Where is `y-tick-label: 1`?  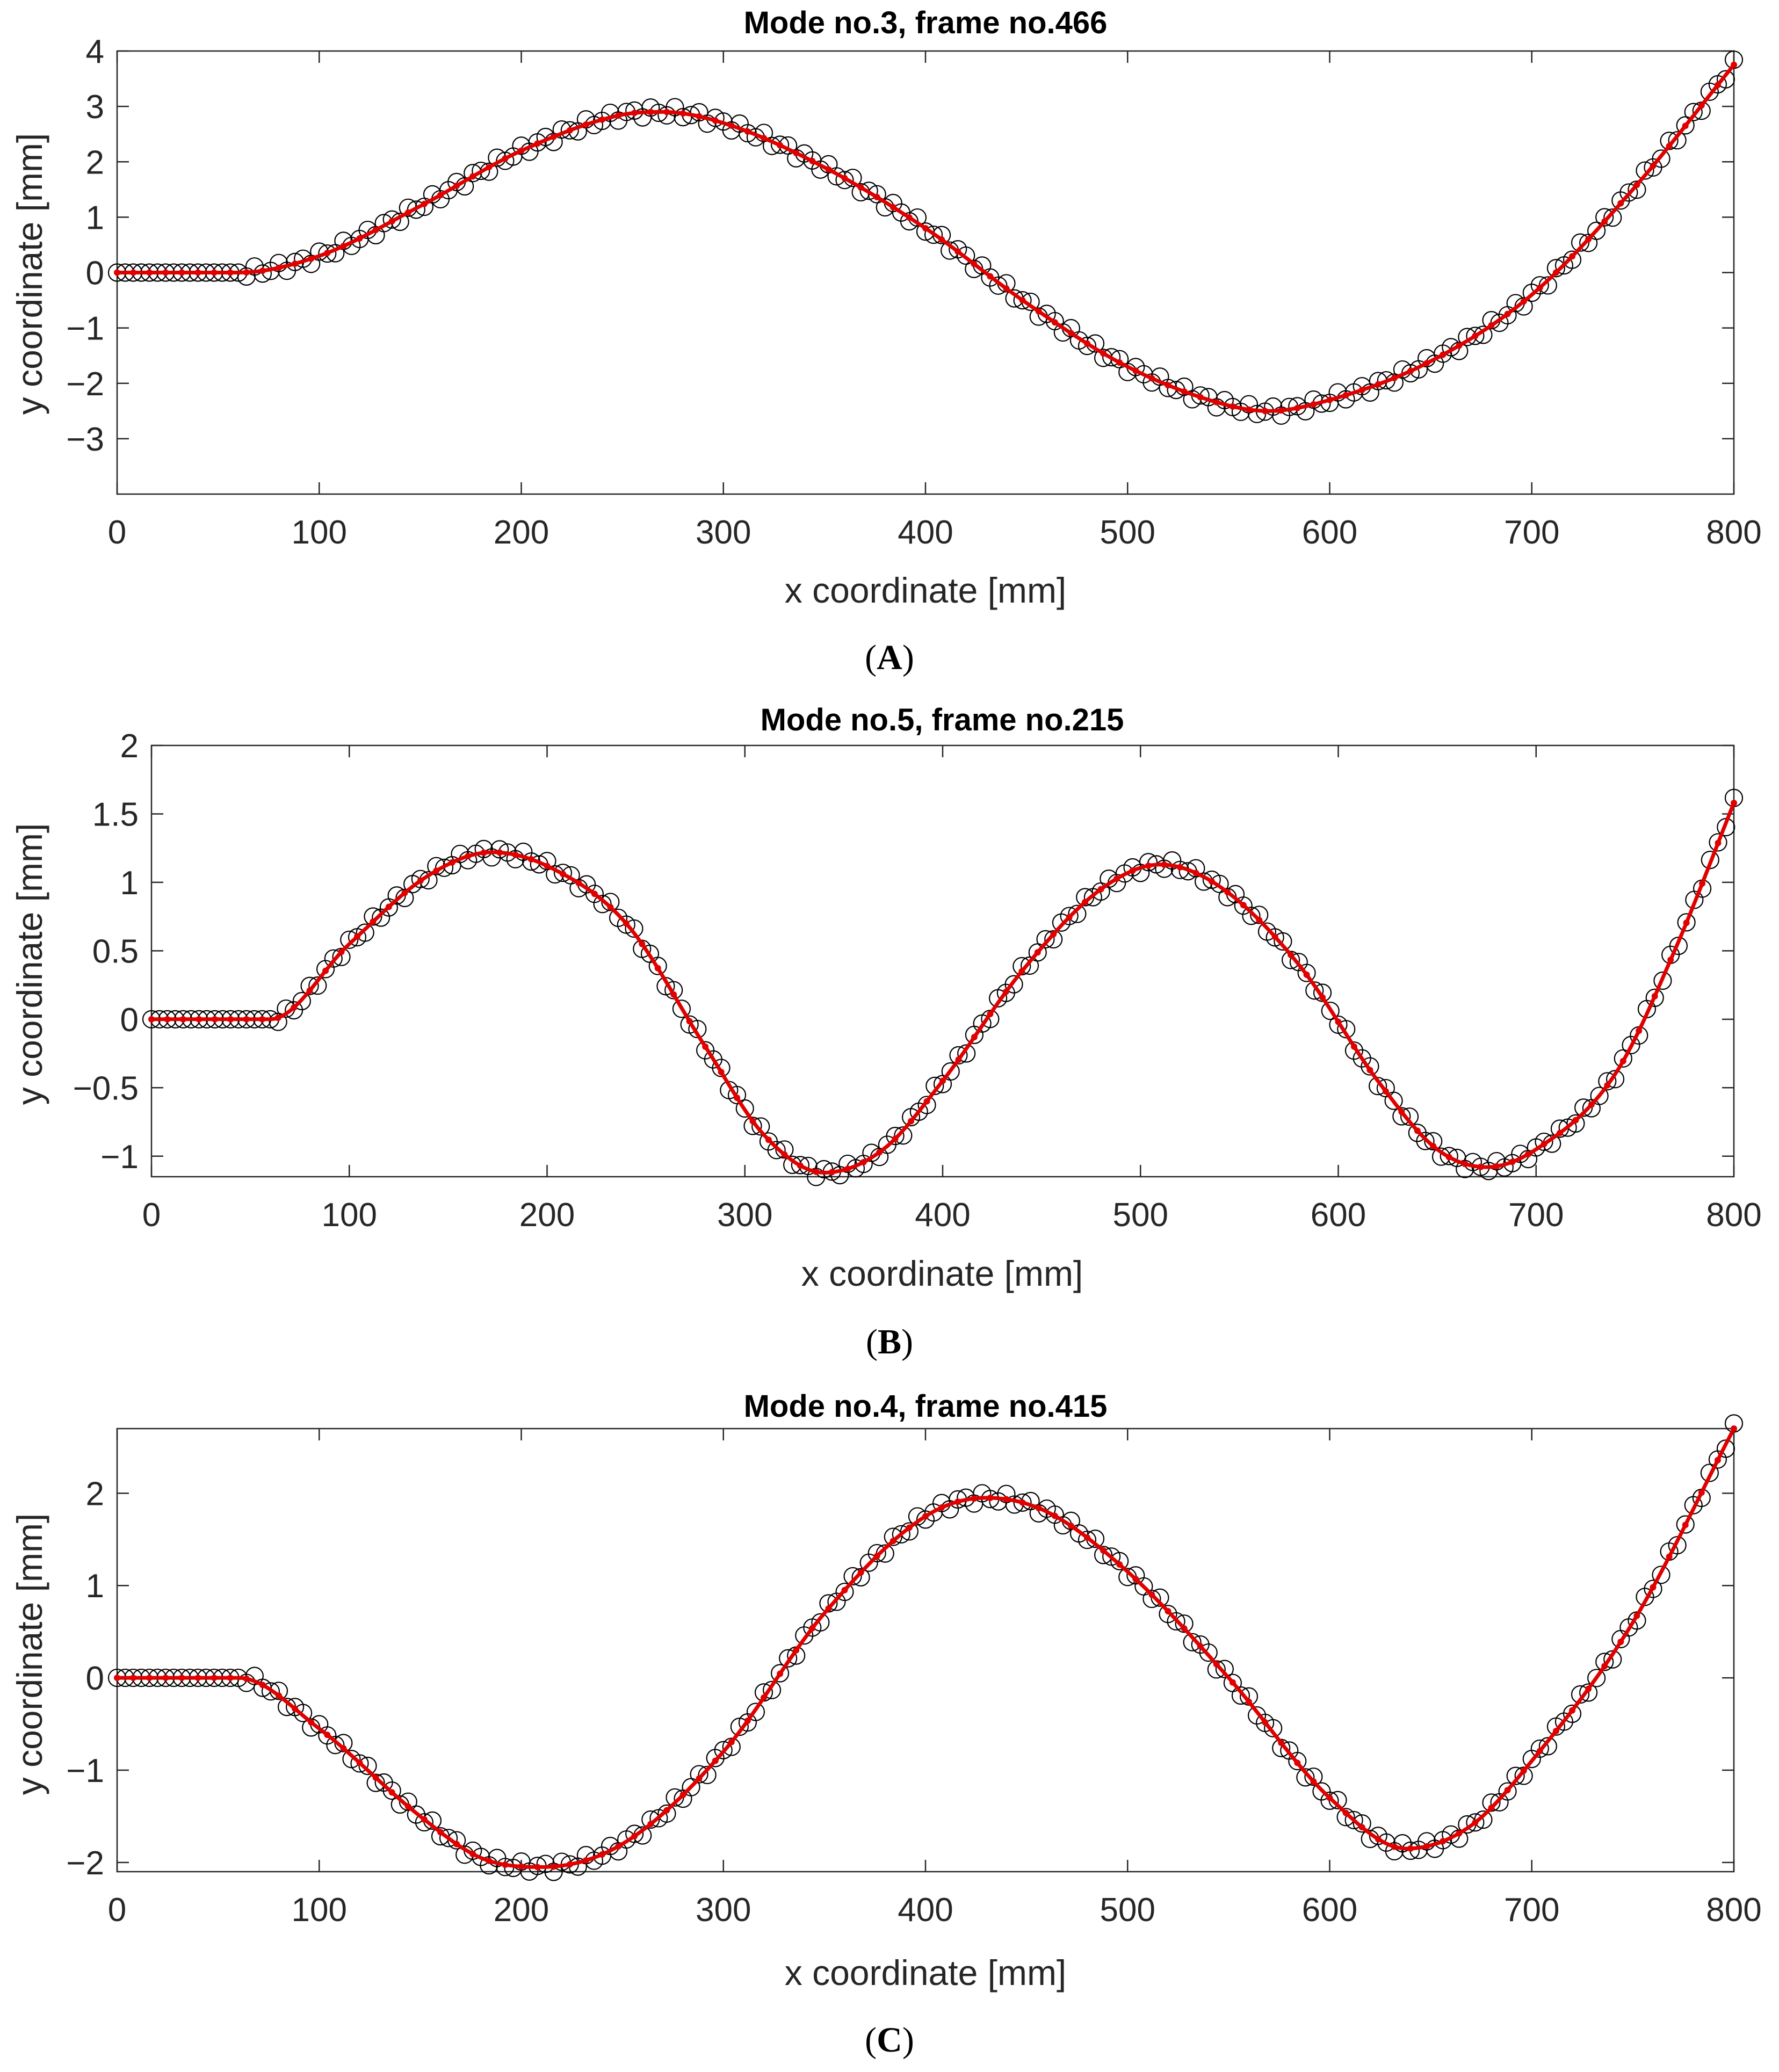
y-tick-label: 1 is located at coordinates (129, 883).